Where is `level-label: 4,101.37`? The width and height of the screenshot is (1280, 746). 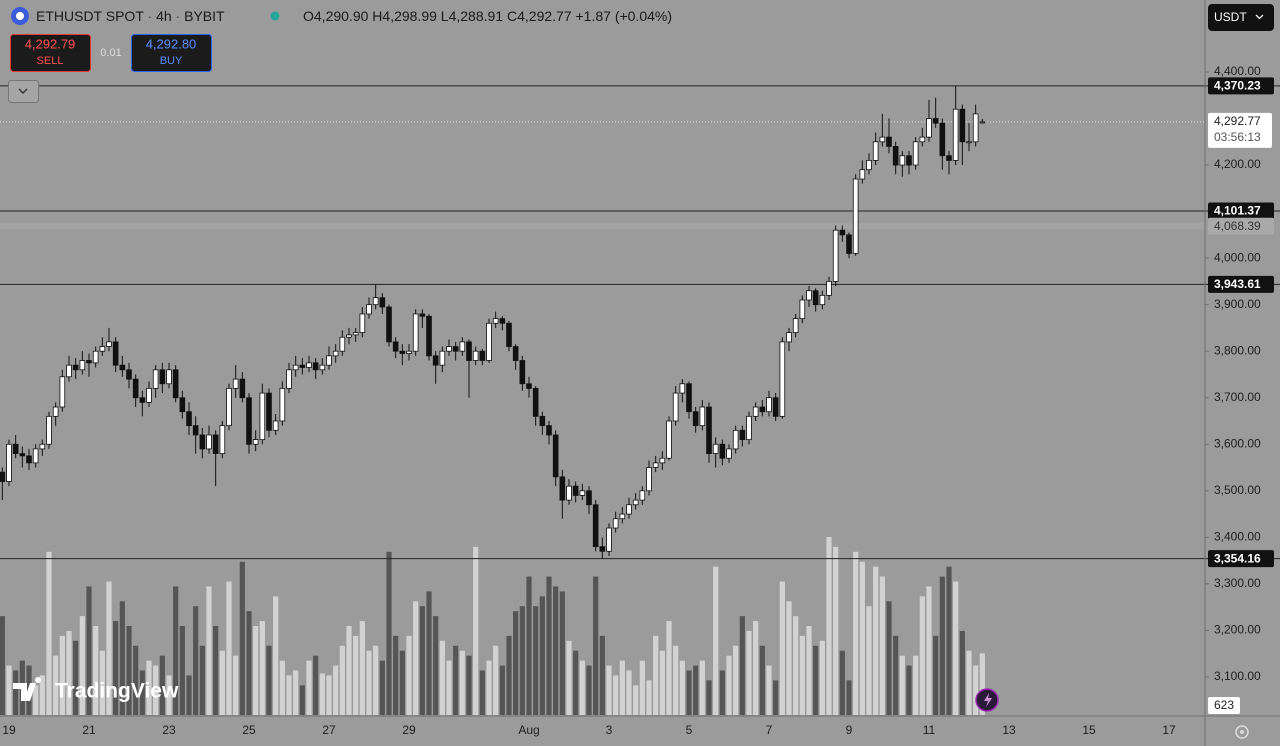 level-label: 4,101.37 is located at coordinates (1237, 211).